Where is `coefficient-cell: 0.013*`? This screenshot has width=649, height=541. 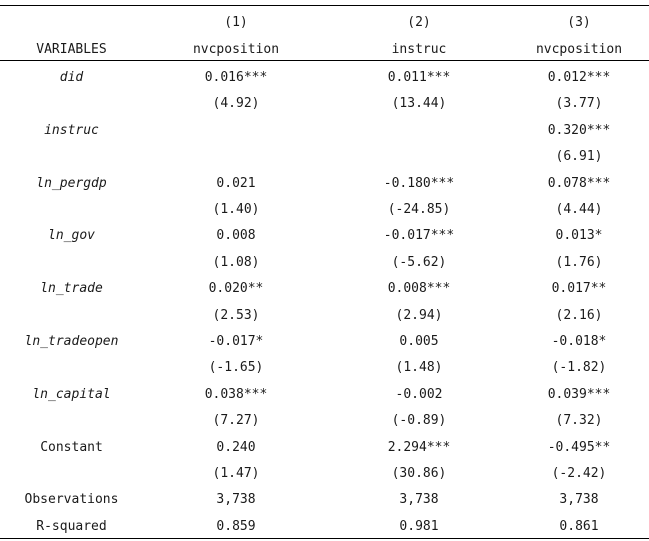 coefficient-cell: 0.013* is located at coordinates (579, 236).